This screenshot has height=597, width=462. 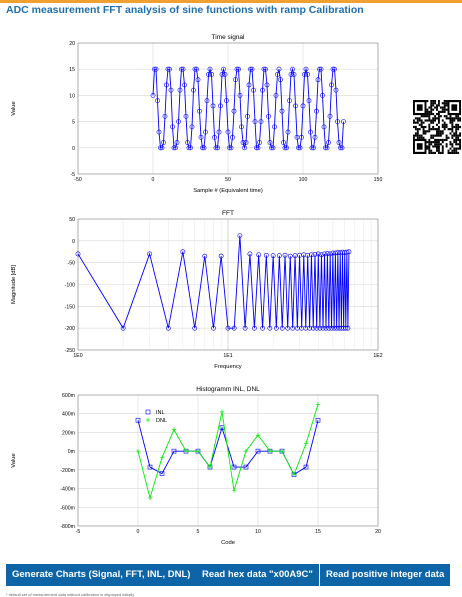 I want to click on x-tick-label: -5, so click(x=78, y=532).